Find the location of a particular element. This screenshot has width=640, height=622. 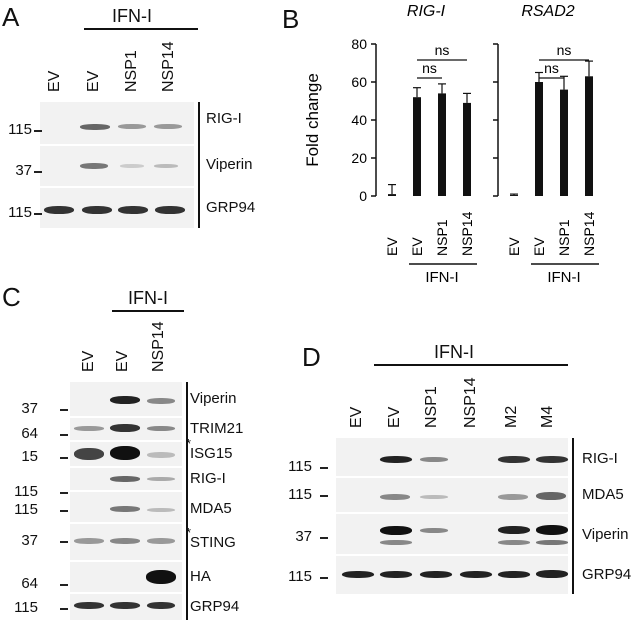

panel-d-label: D is located at coordinates (311, 357).